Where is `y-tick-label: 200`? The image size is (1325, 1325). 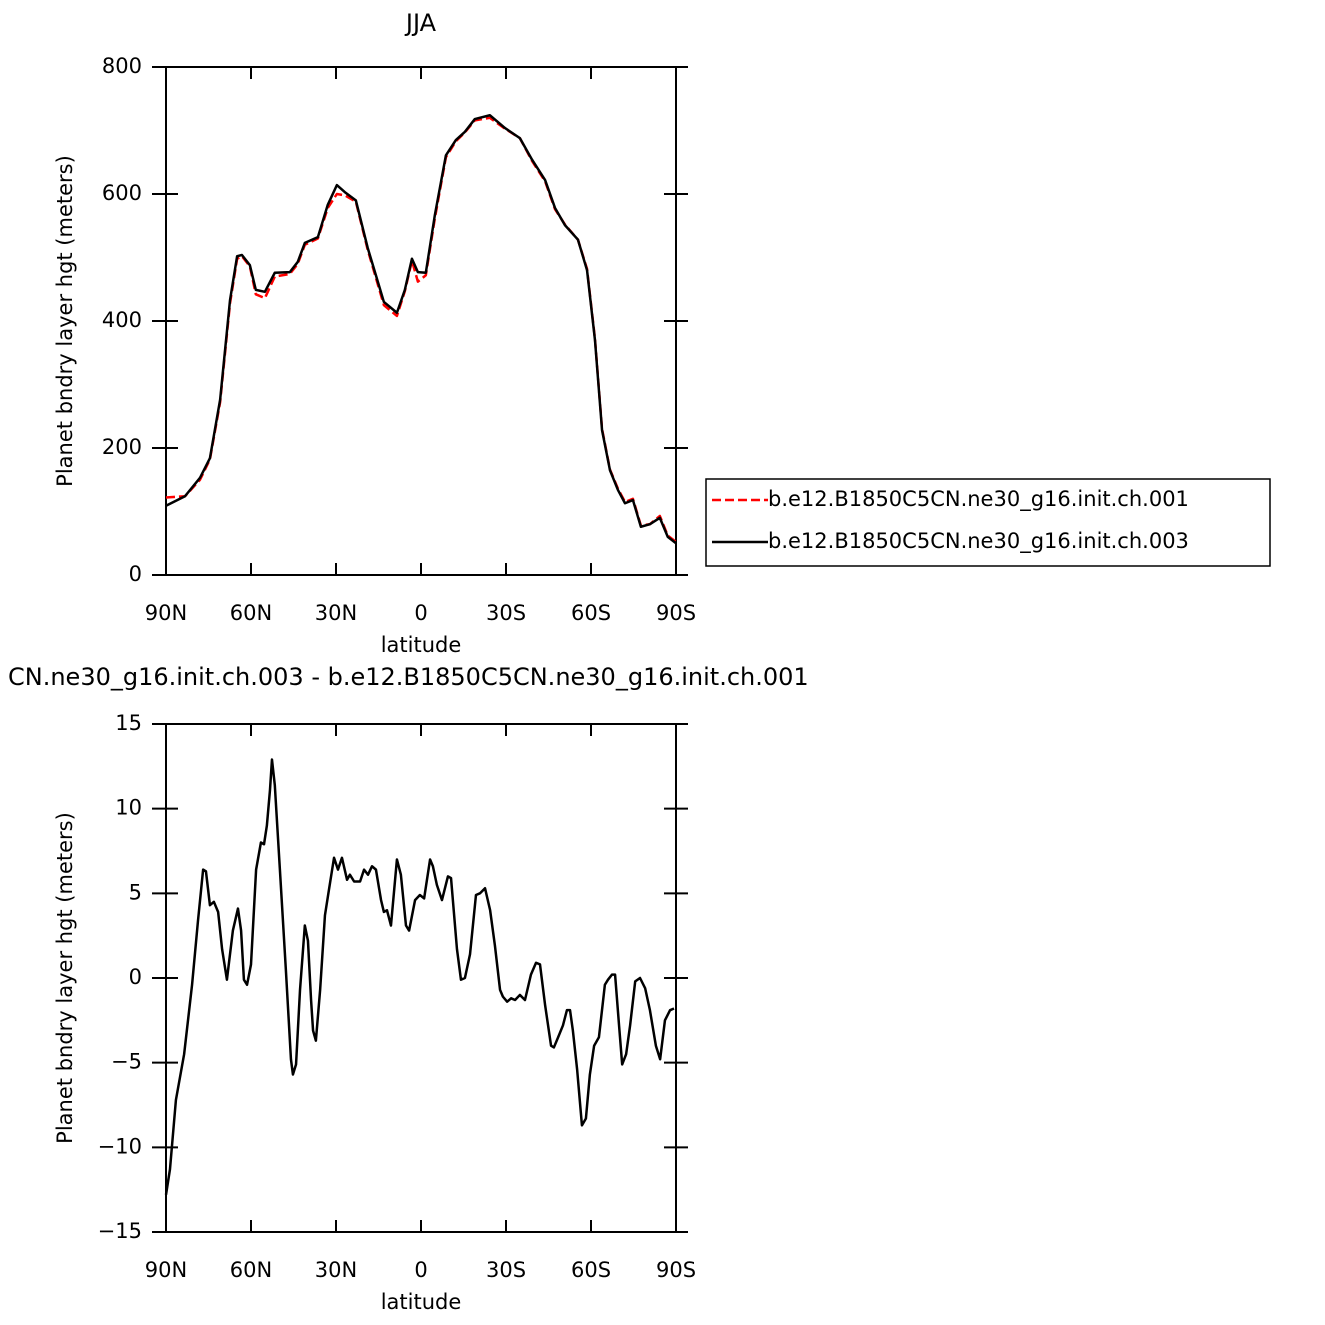 y-tick-label: 200 is located at coordinates (122, 447).